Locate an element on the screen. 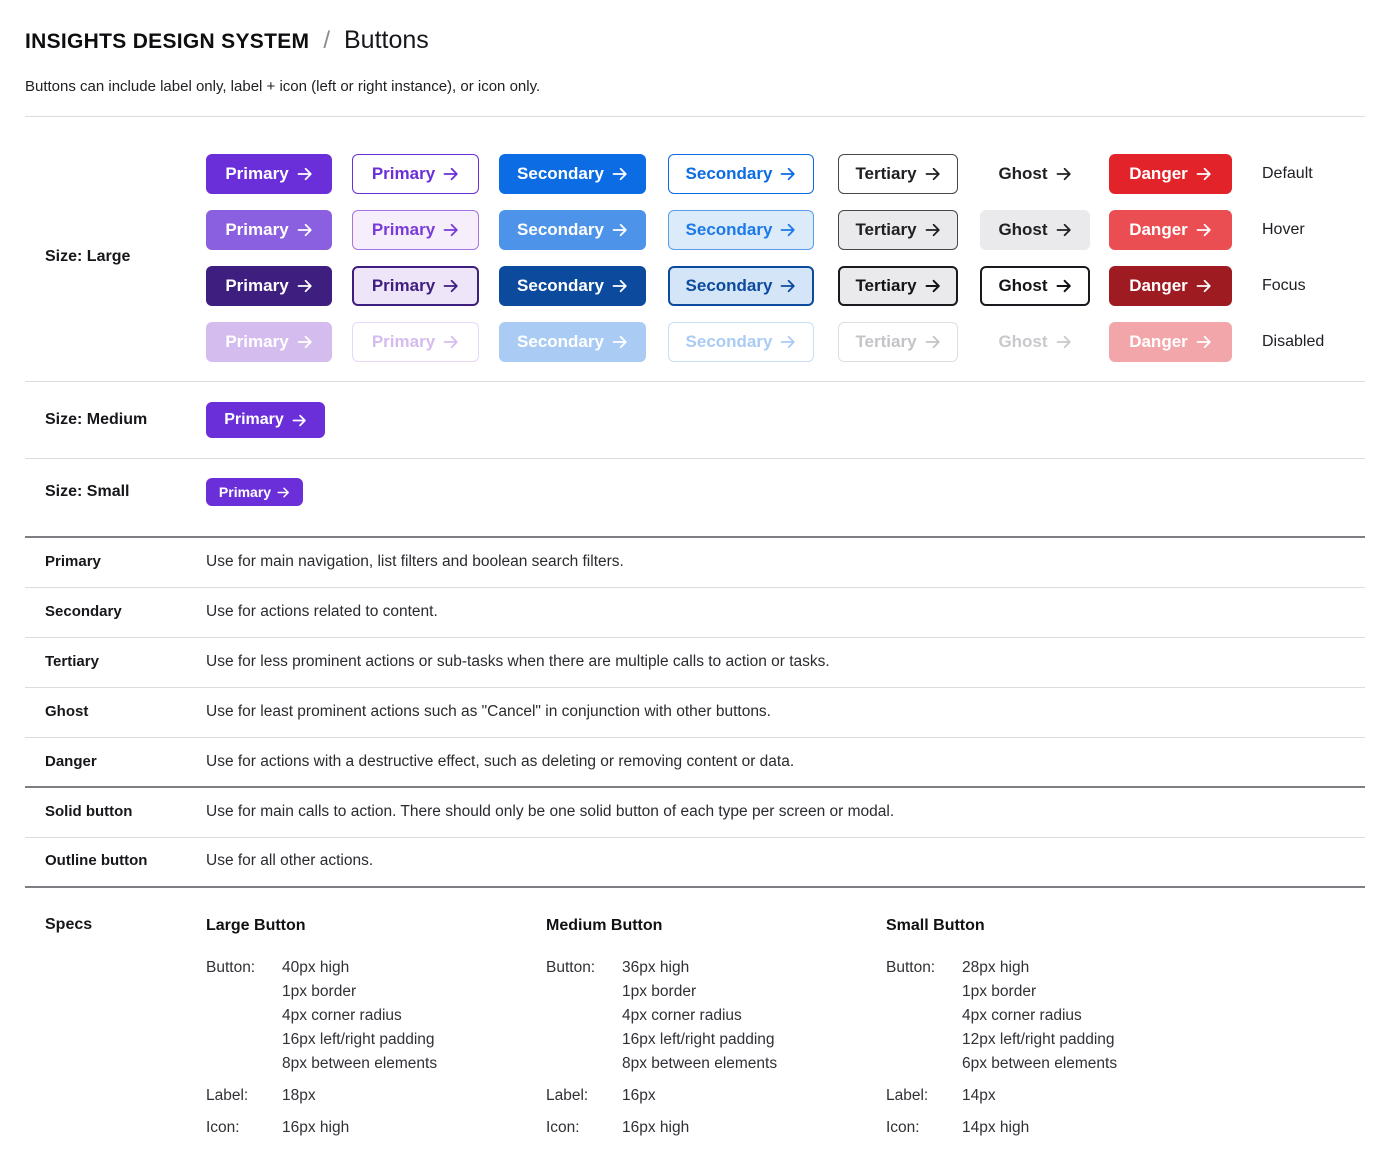  state-label-disabled: Disabled is located at coordinates (1293, 341).